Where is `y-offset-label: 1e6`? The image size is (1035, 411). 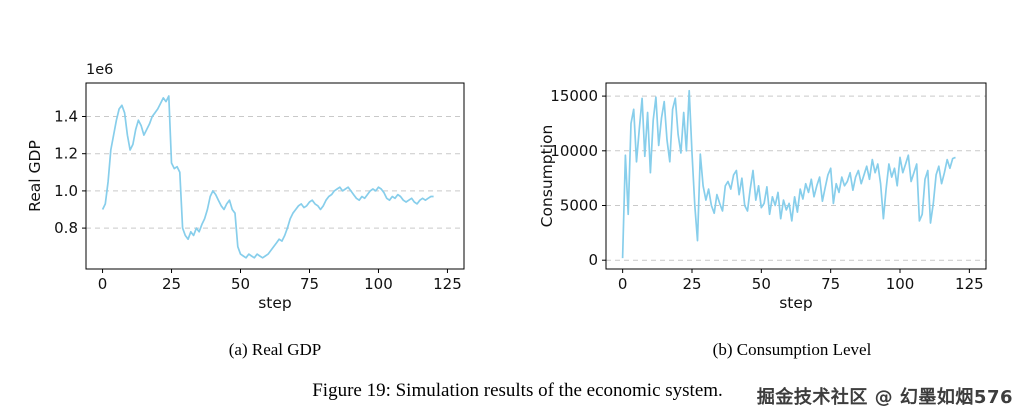 y-offset-label: 1e6 is located at coordinates (99, 70).